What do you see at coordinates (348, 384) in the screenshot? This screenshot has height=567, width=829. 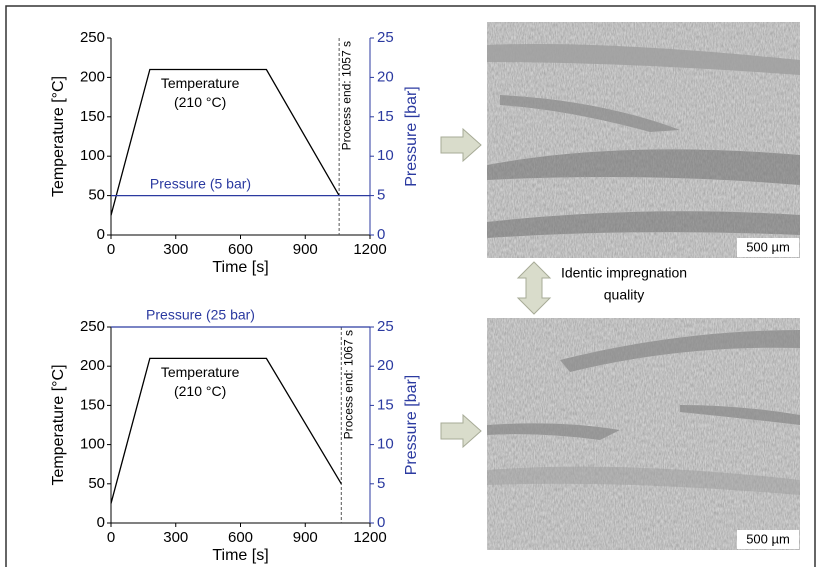 I see `process-end-label: Process end: 1067 s` at bounding box center [348, 384].